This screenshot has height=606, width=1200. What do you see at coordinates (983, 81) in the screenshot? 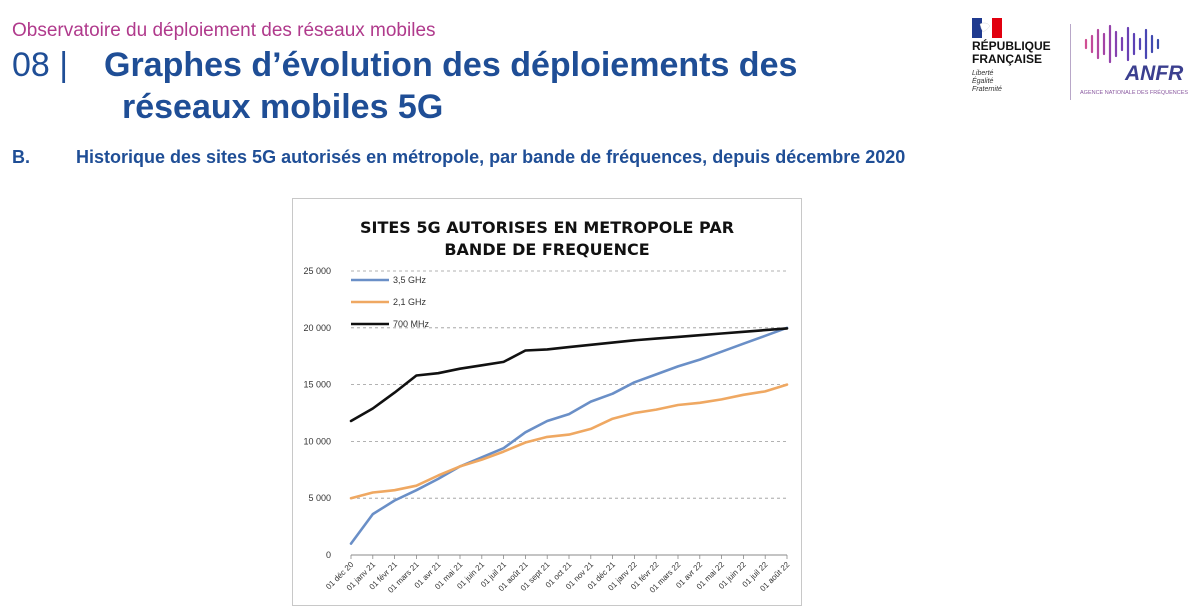
I see `rf-motto2: Égalité` at bounding box center [983, 81].